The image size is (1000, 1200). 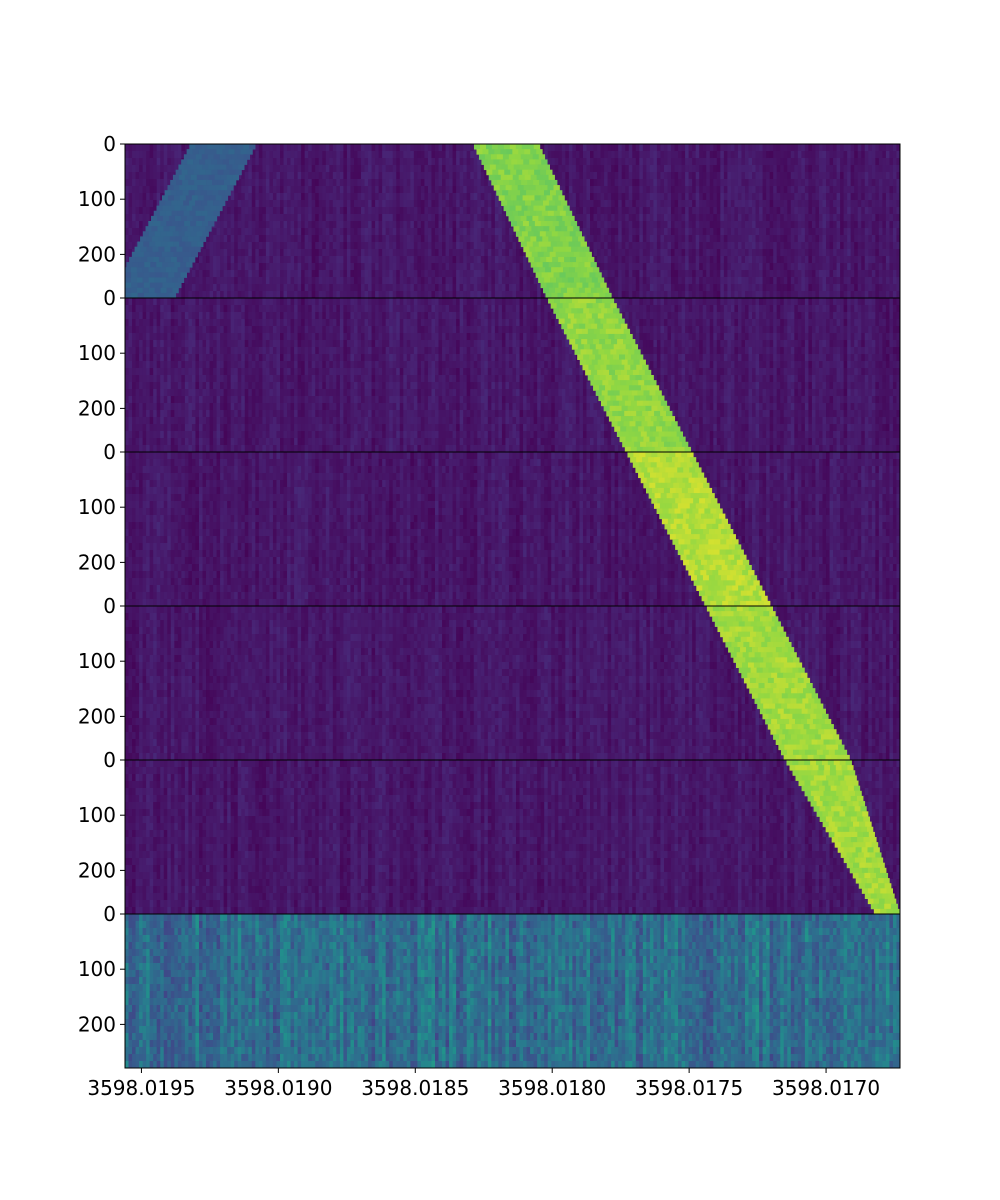 I want to click on x-tick-label: 3598.0185, so click(x=415, y=1088).